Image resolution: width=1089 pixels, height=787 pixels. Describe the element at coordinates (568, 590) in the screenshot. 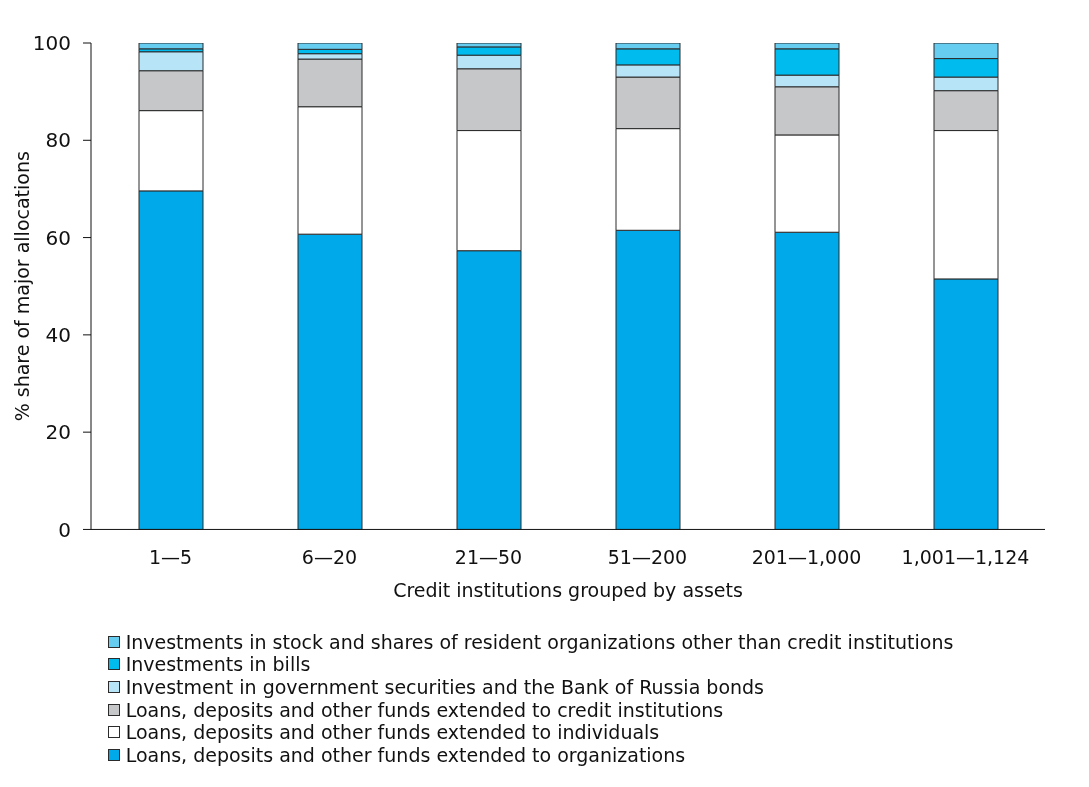

I see `x-axis-title: Credit institutions grouped by assets` at that location.